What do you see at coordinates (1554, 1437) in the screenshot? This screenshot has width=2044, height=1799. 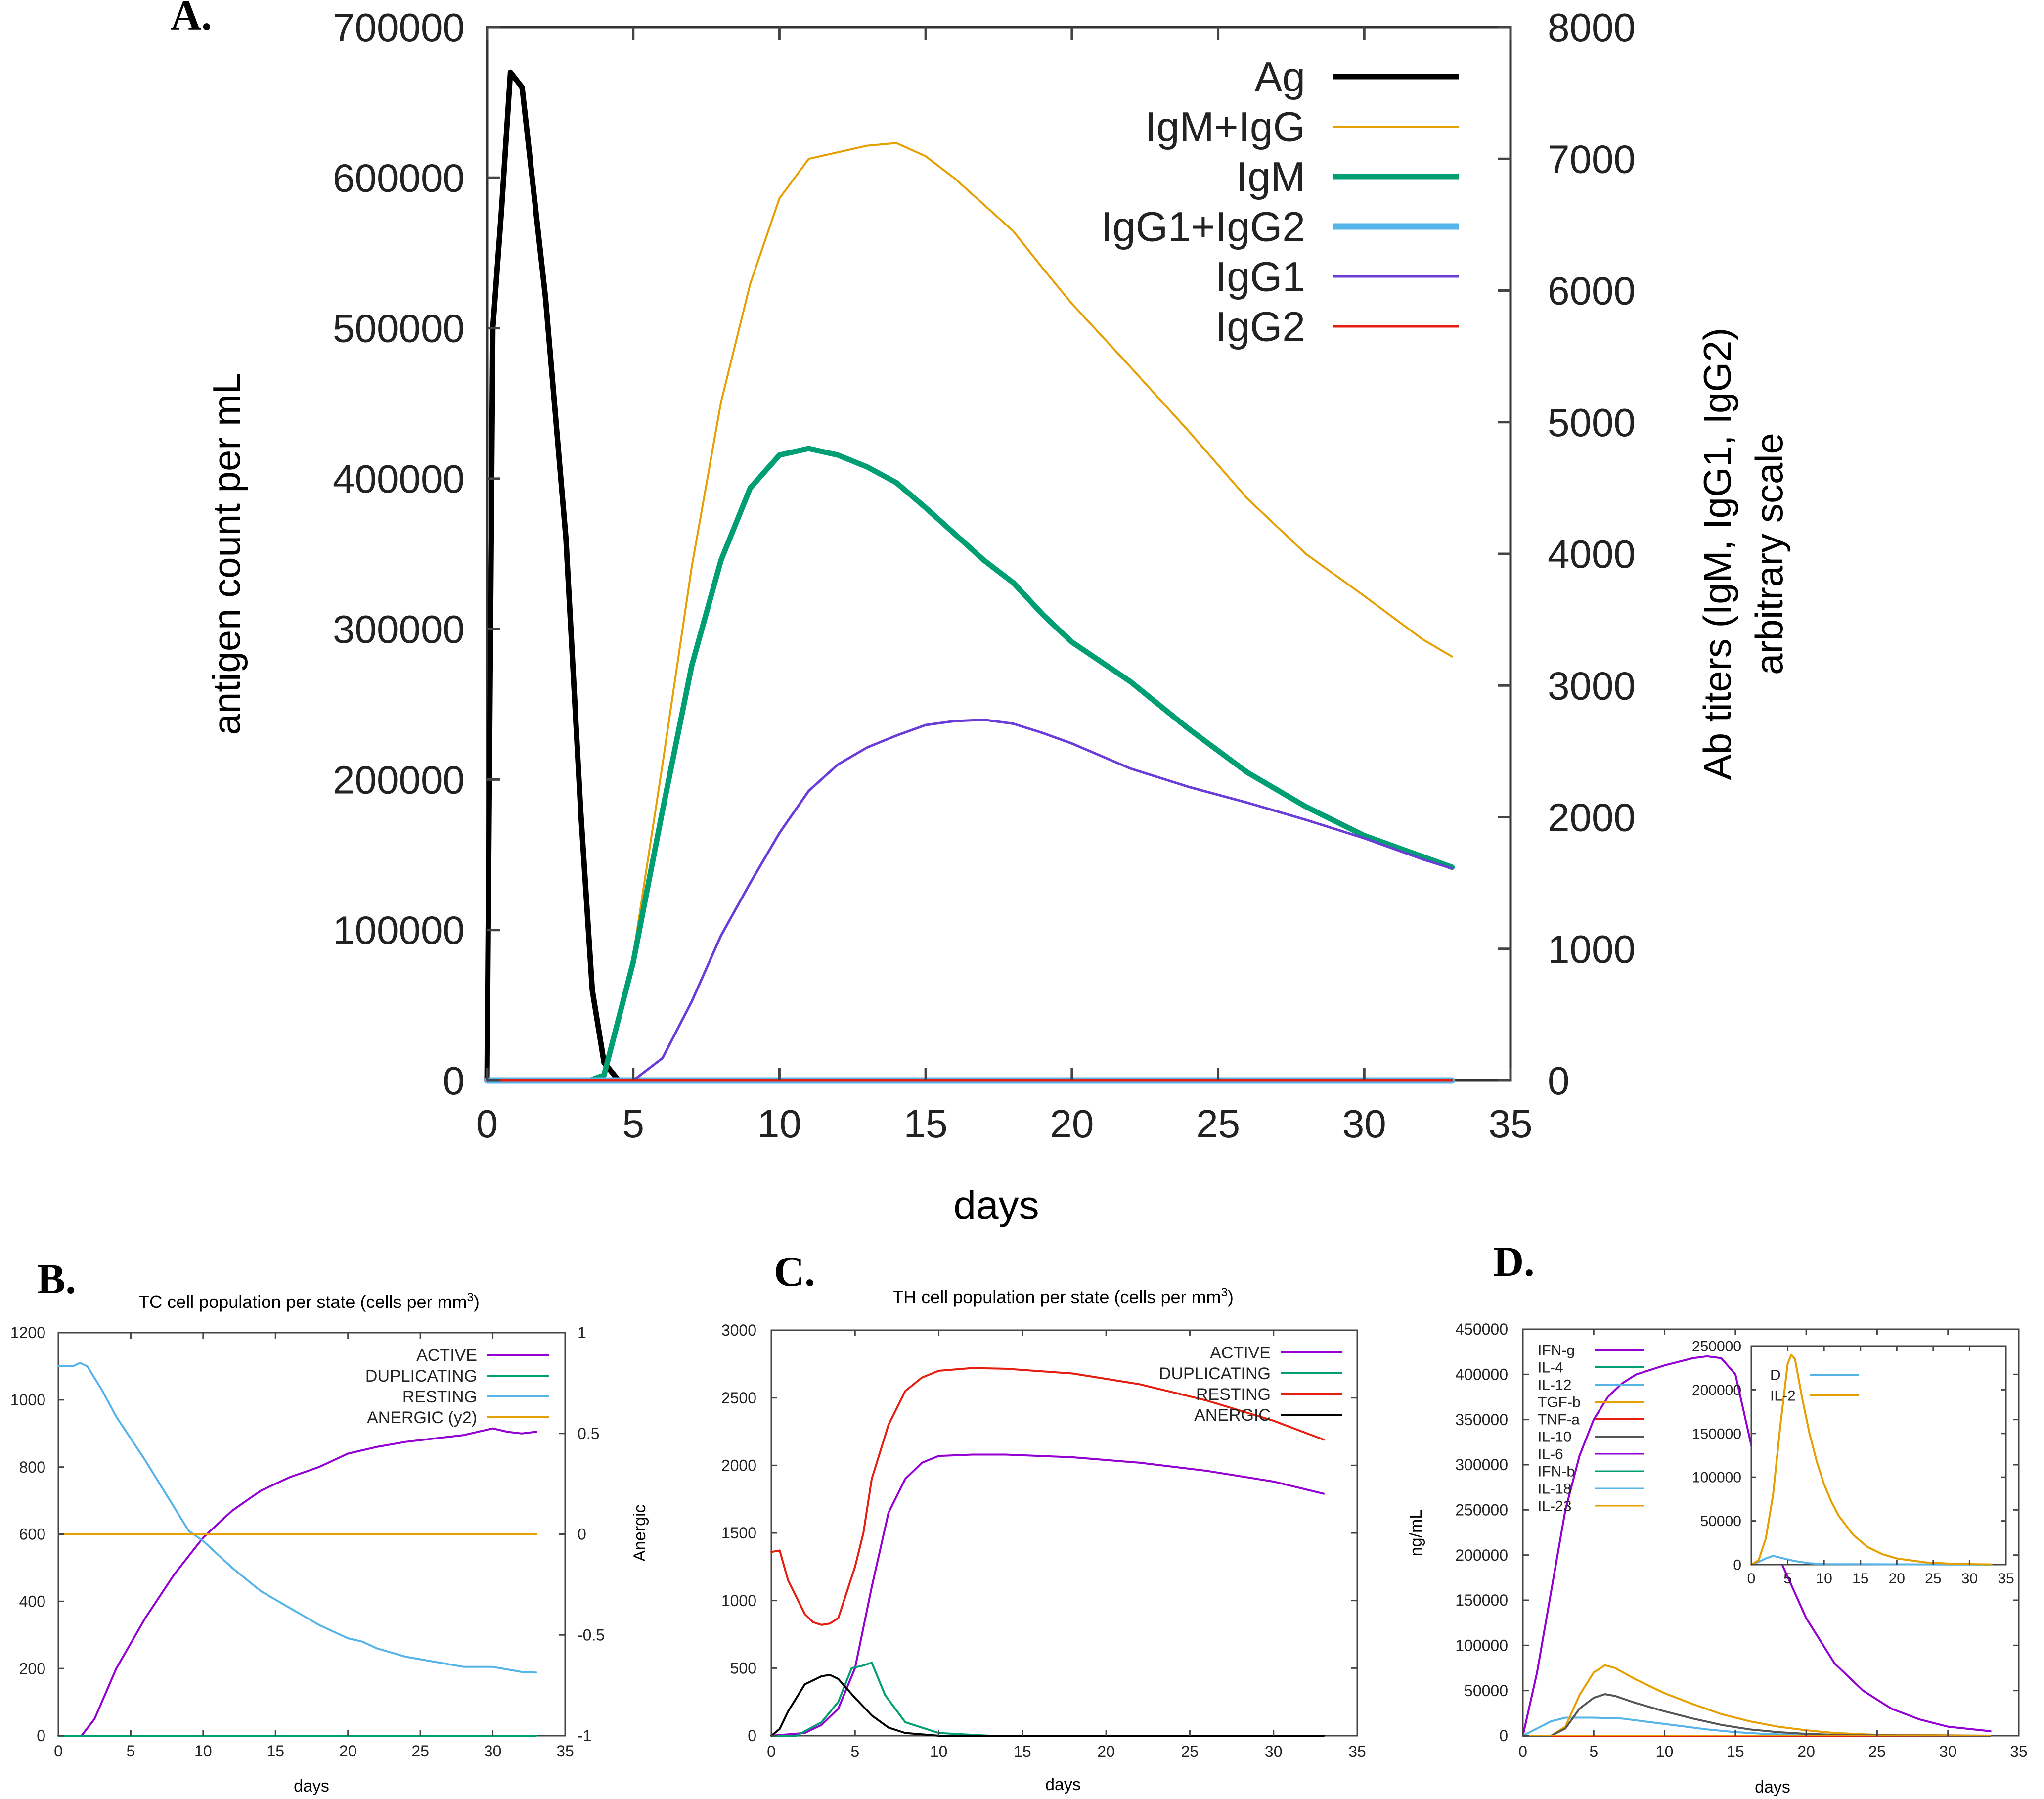 I see `legend-label-d-il-10: IL-10` at bounding box center [1554, 1437].